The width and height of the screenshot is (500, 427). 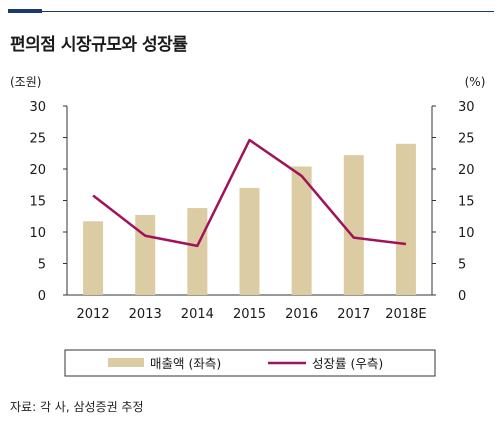 What do you see at coordinates (250, 7) in the screenshot?
I see `header-rule` at bounding box center [250, 7].